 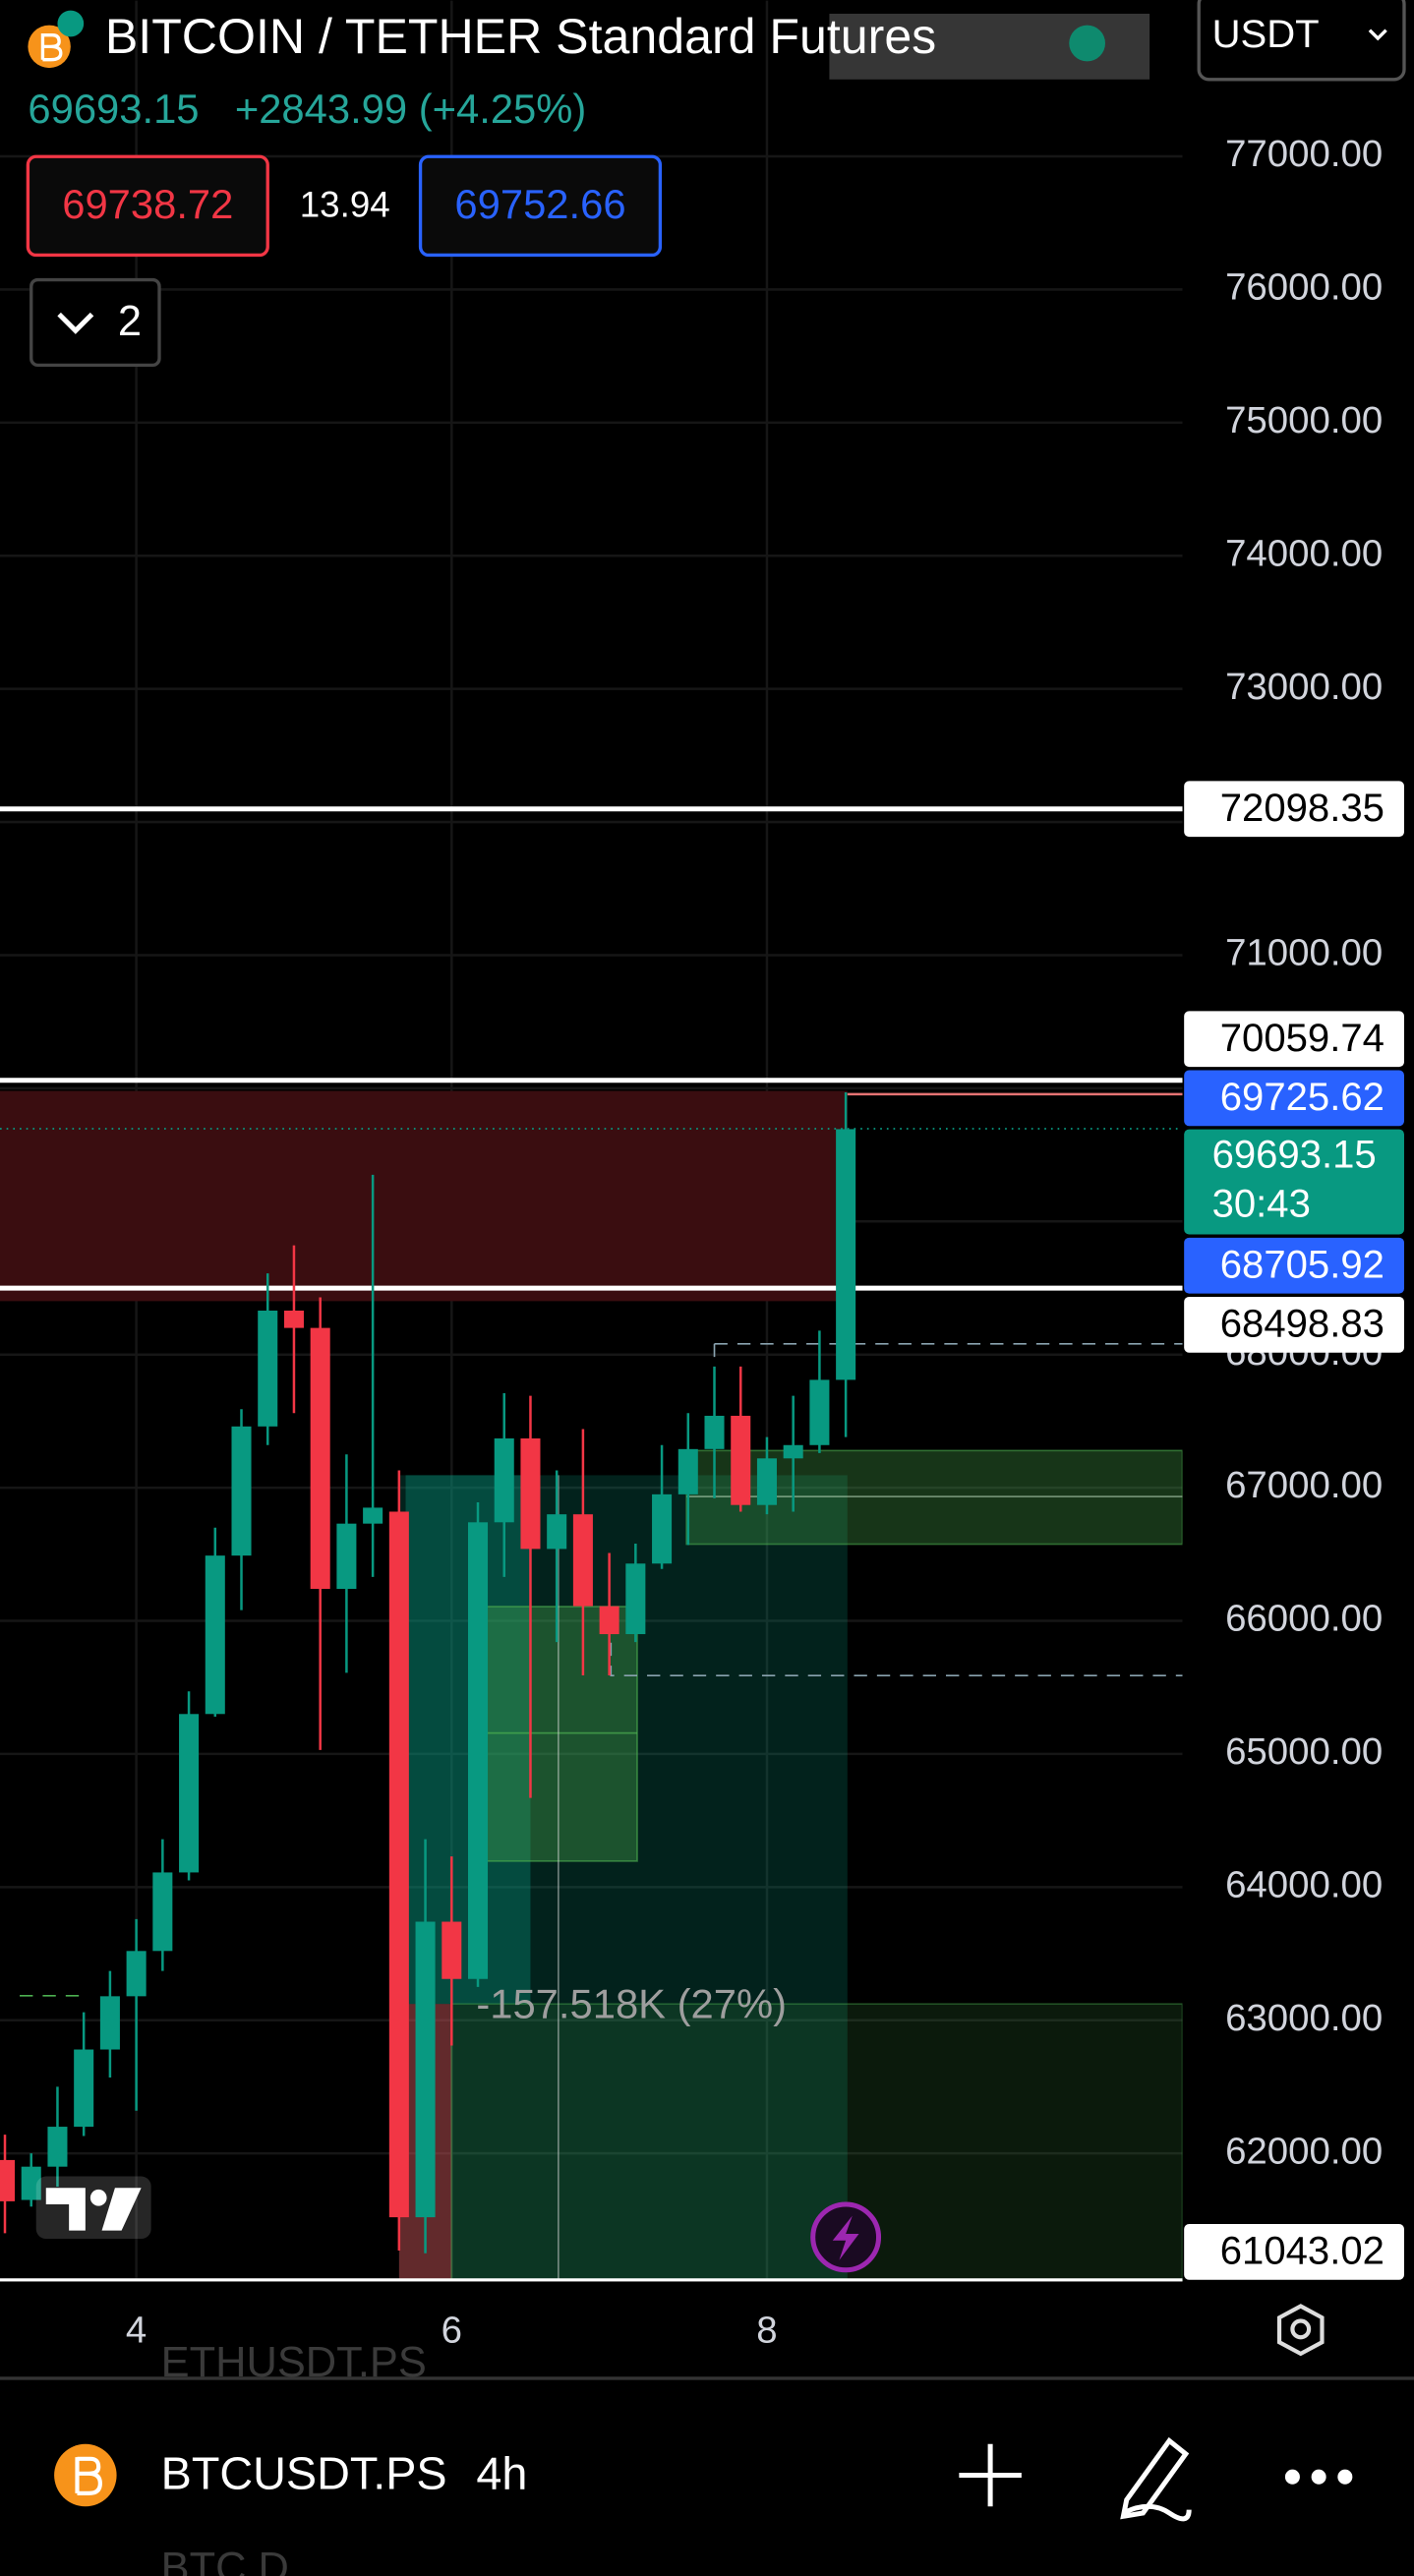 I want to click on settings-button, so click(x=1300, y=2330).